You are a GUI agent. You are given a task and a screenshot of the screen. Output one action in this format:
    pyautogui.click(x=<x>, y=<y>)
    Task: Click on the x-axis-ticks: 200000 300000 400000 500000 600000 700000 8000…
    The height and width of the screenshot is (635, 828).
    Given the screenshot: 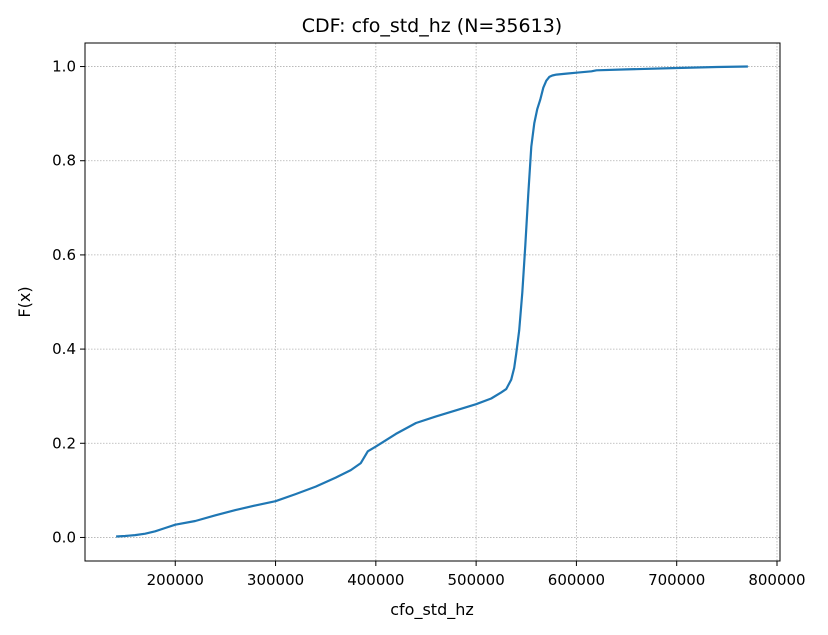 What is the action you would take?
    pyautogui.click(x=476, y=575)
    